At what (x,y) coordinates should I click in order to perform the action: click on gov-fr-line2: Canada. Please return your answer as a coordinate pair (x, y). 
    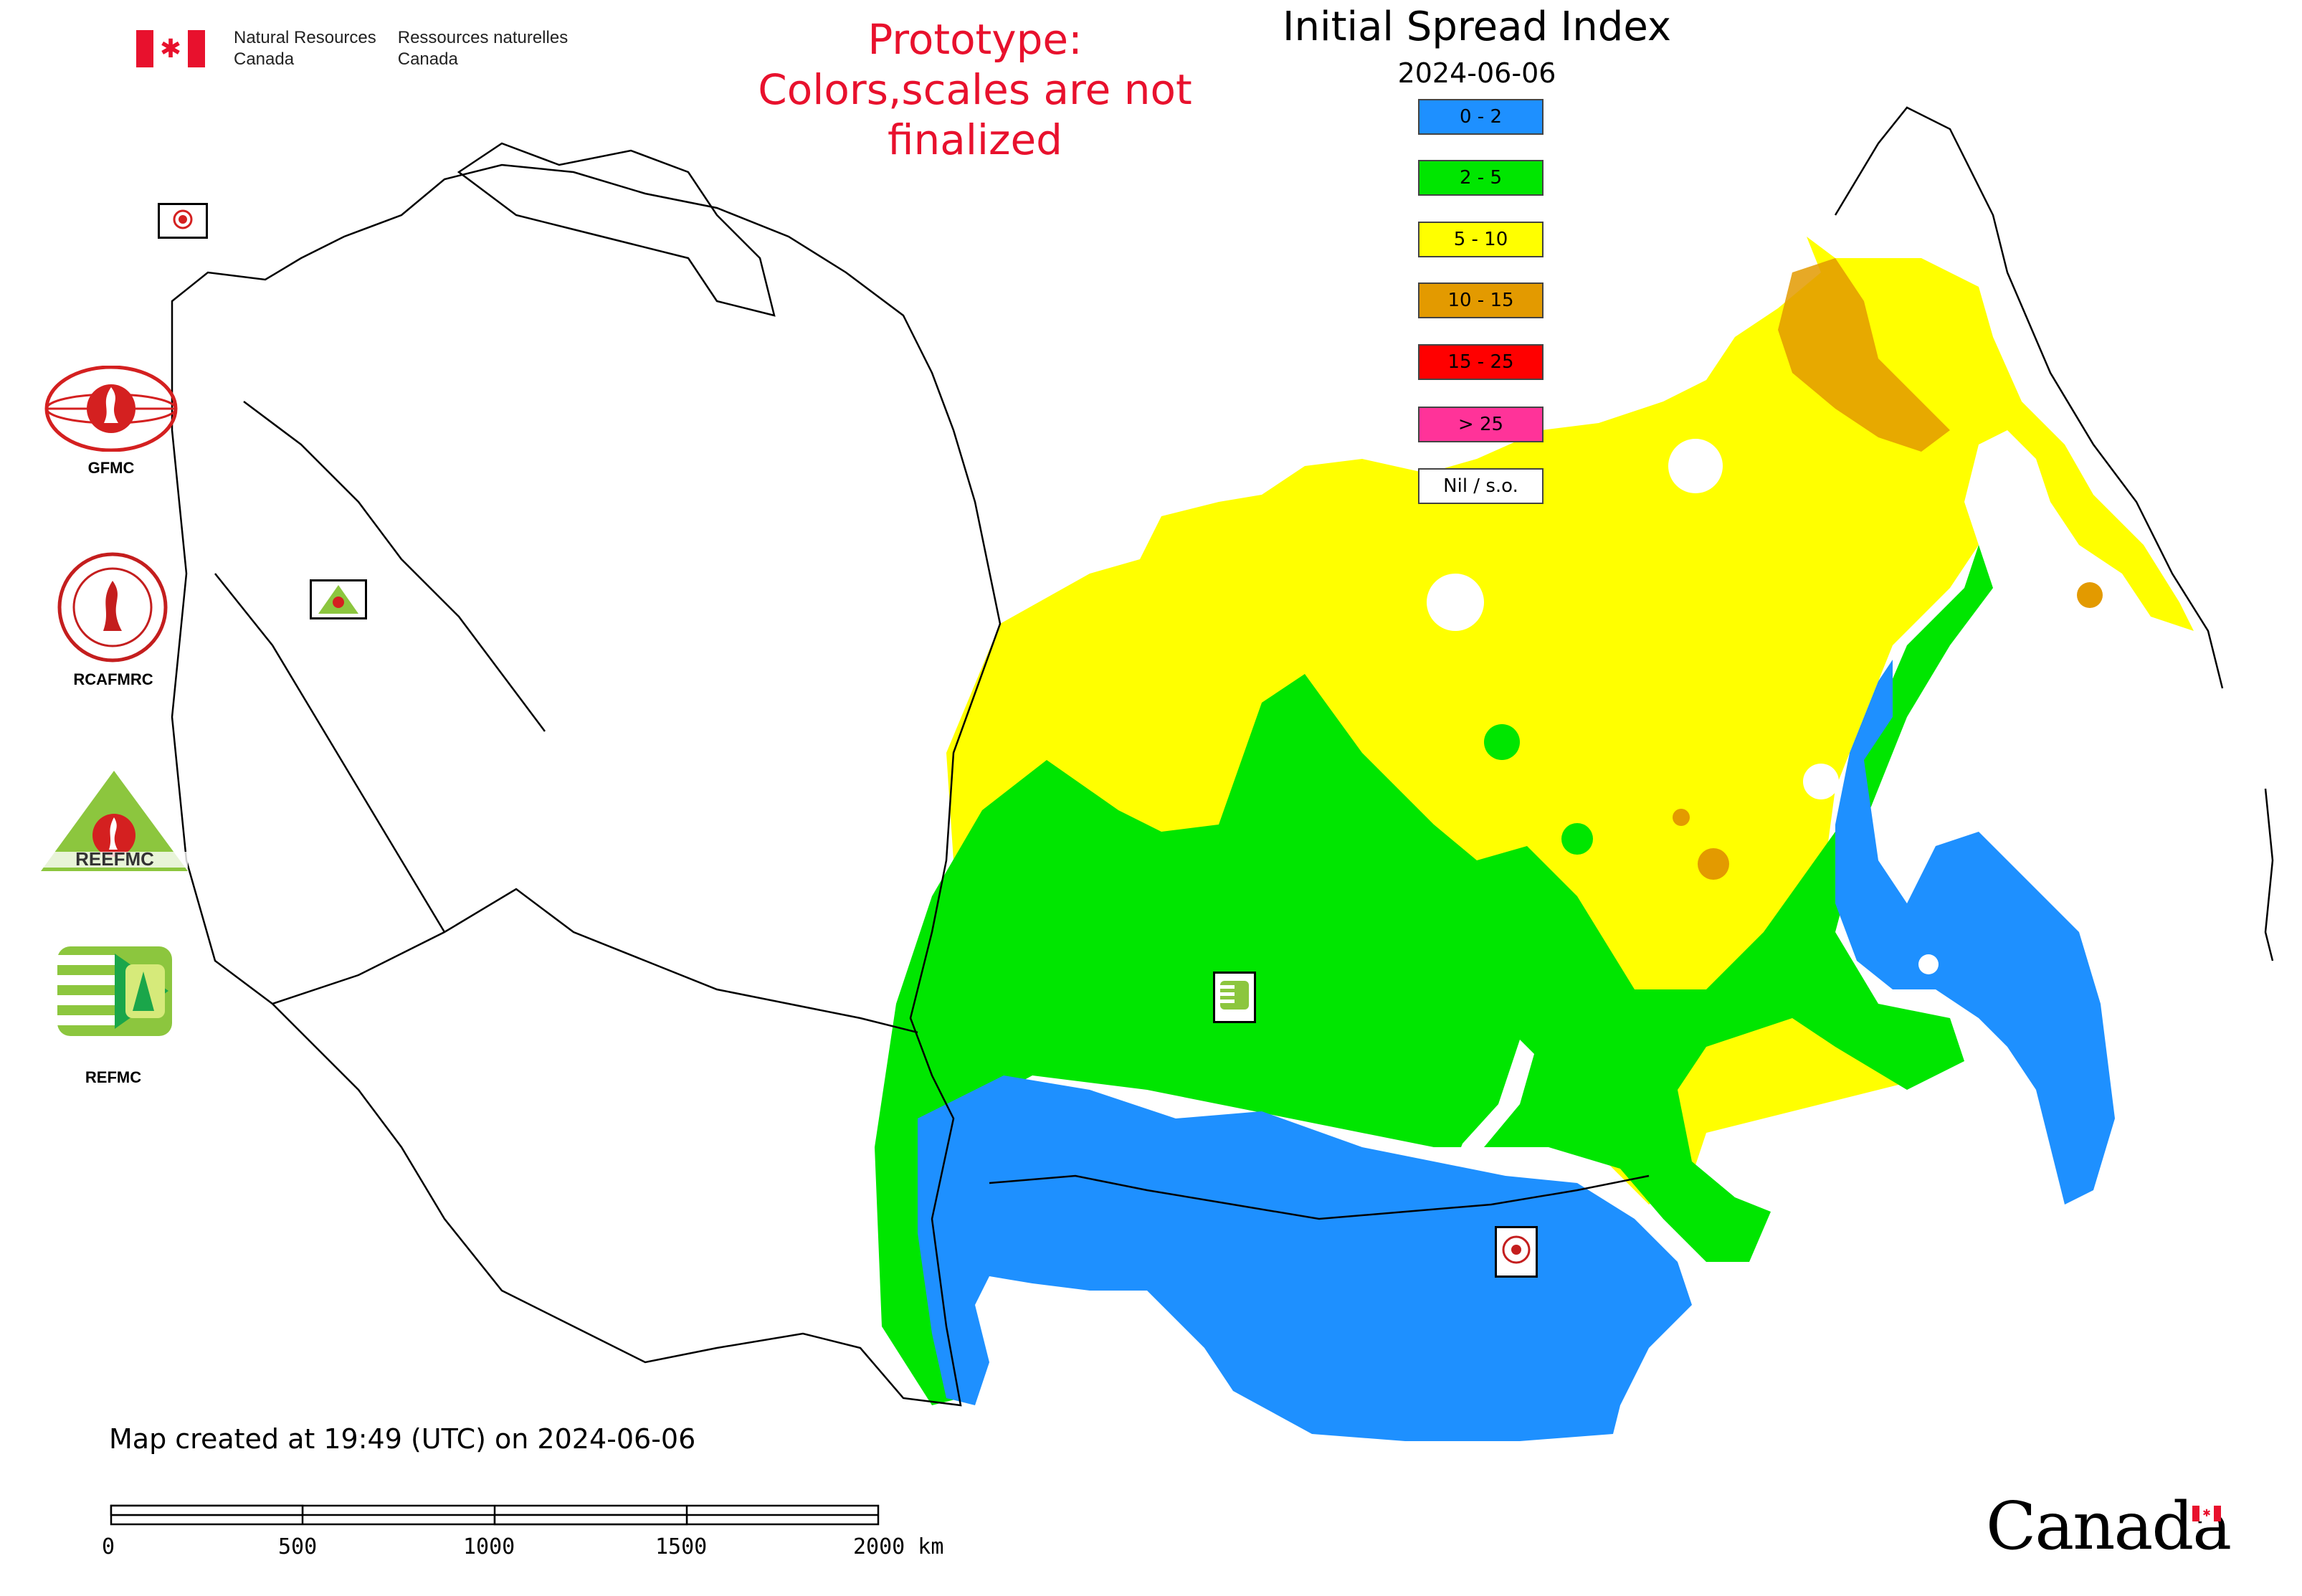
    Looking at the image, I should click on (428, 59).